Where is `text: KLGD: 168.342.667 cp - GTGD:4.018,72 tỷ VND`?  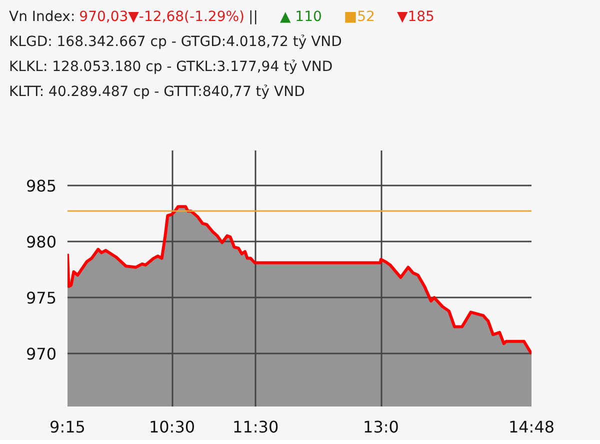 text: KLGD: 168.342.667 cp - GTGD:4.018,72 tỷ VND is located at coordinates (175, 42).